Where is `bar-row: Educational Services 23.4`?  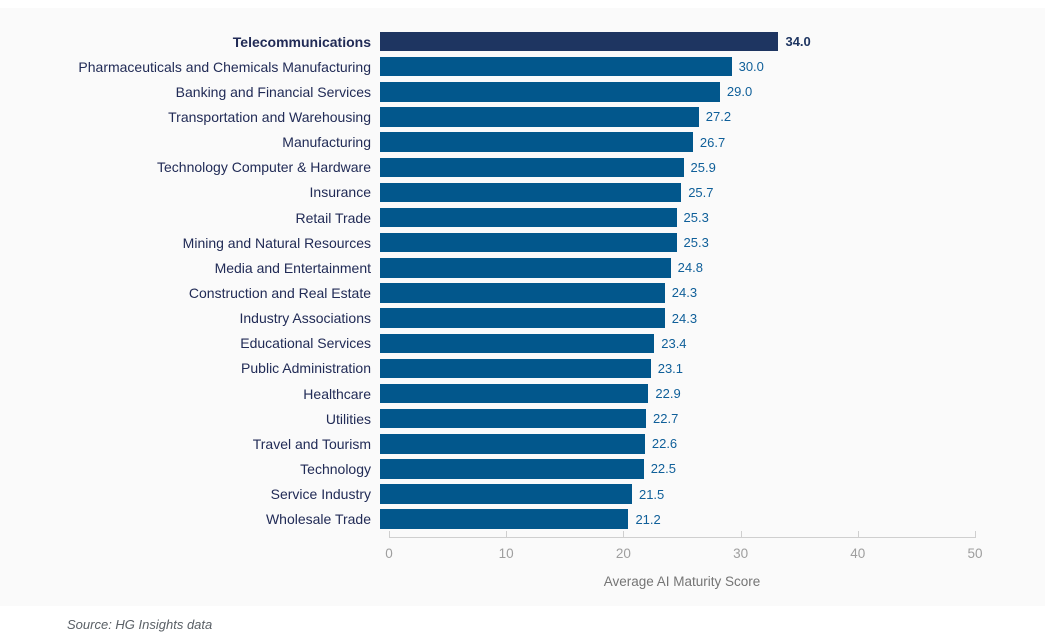
bar-row: Educational Services 23.4 is located at coordinates (522, 343).